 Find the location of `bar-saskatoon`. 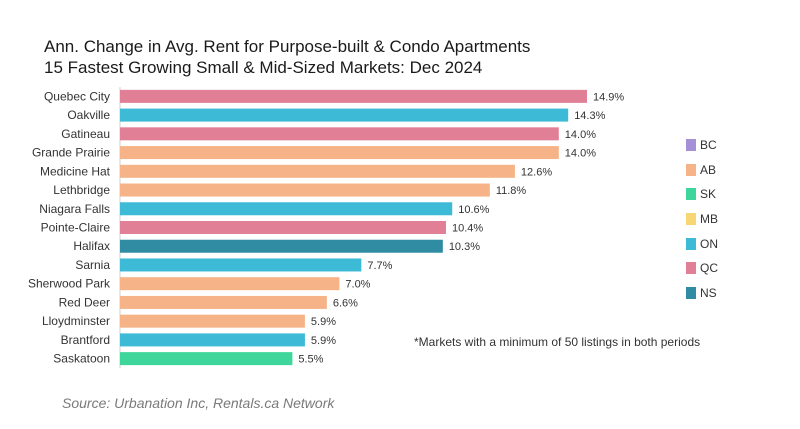

bar-saskatoon is located at coordinates (206, 359).